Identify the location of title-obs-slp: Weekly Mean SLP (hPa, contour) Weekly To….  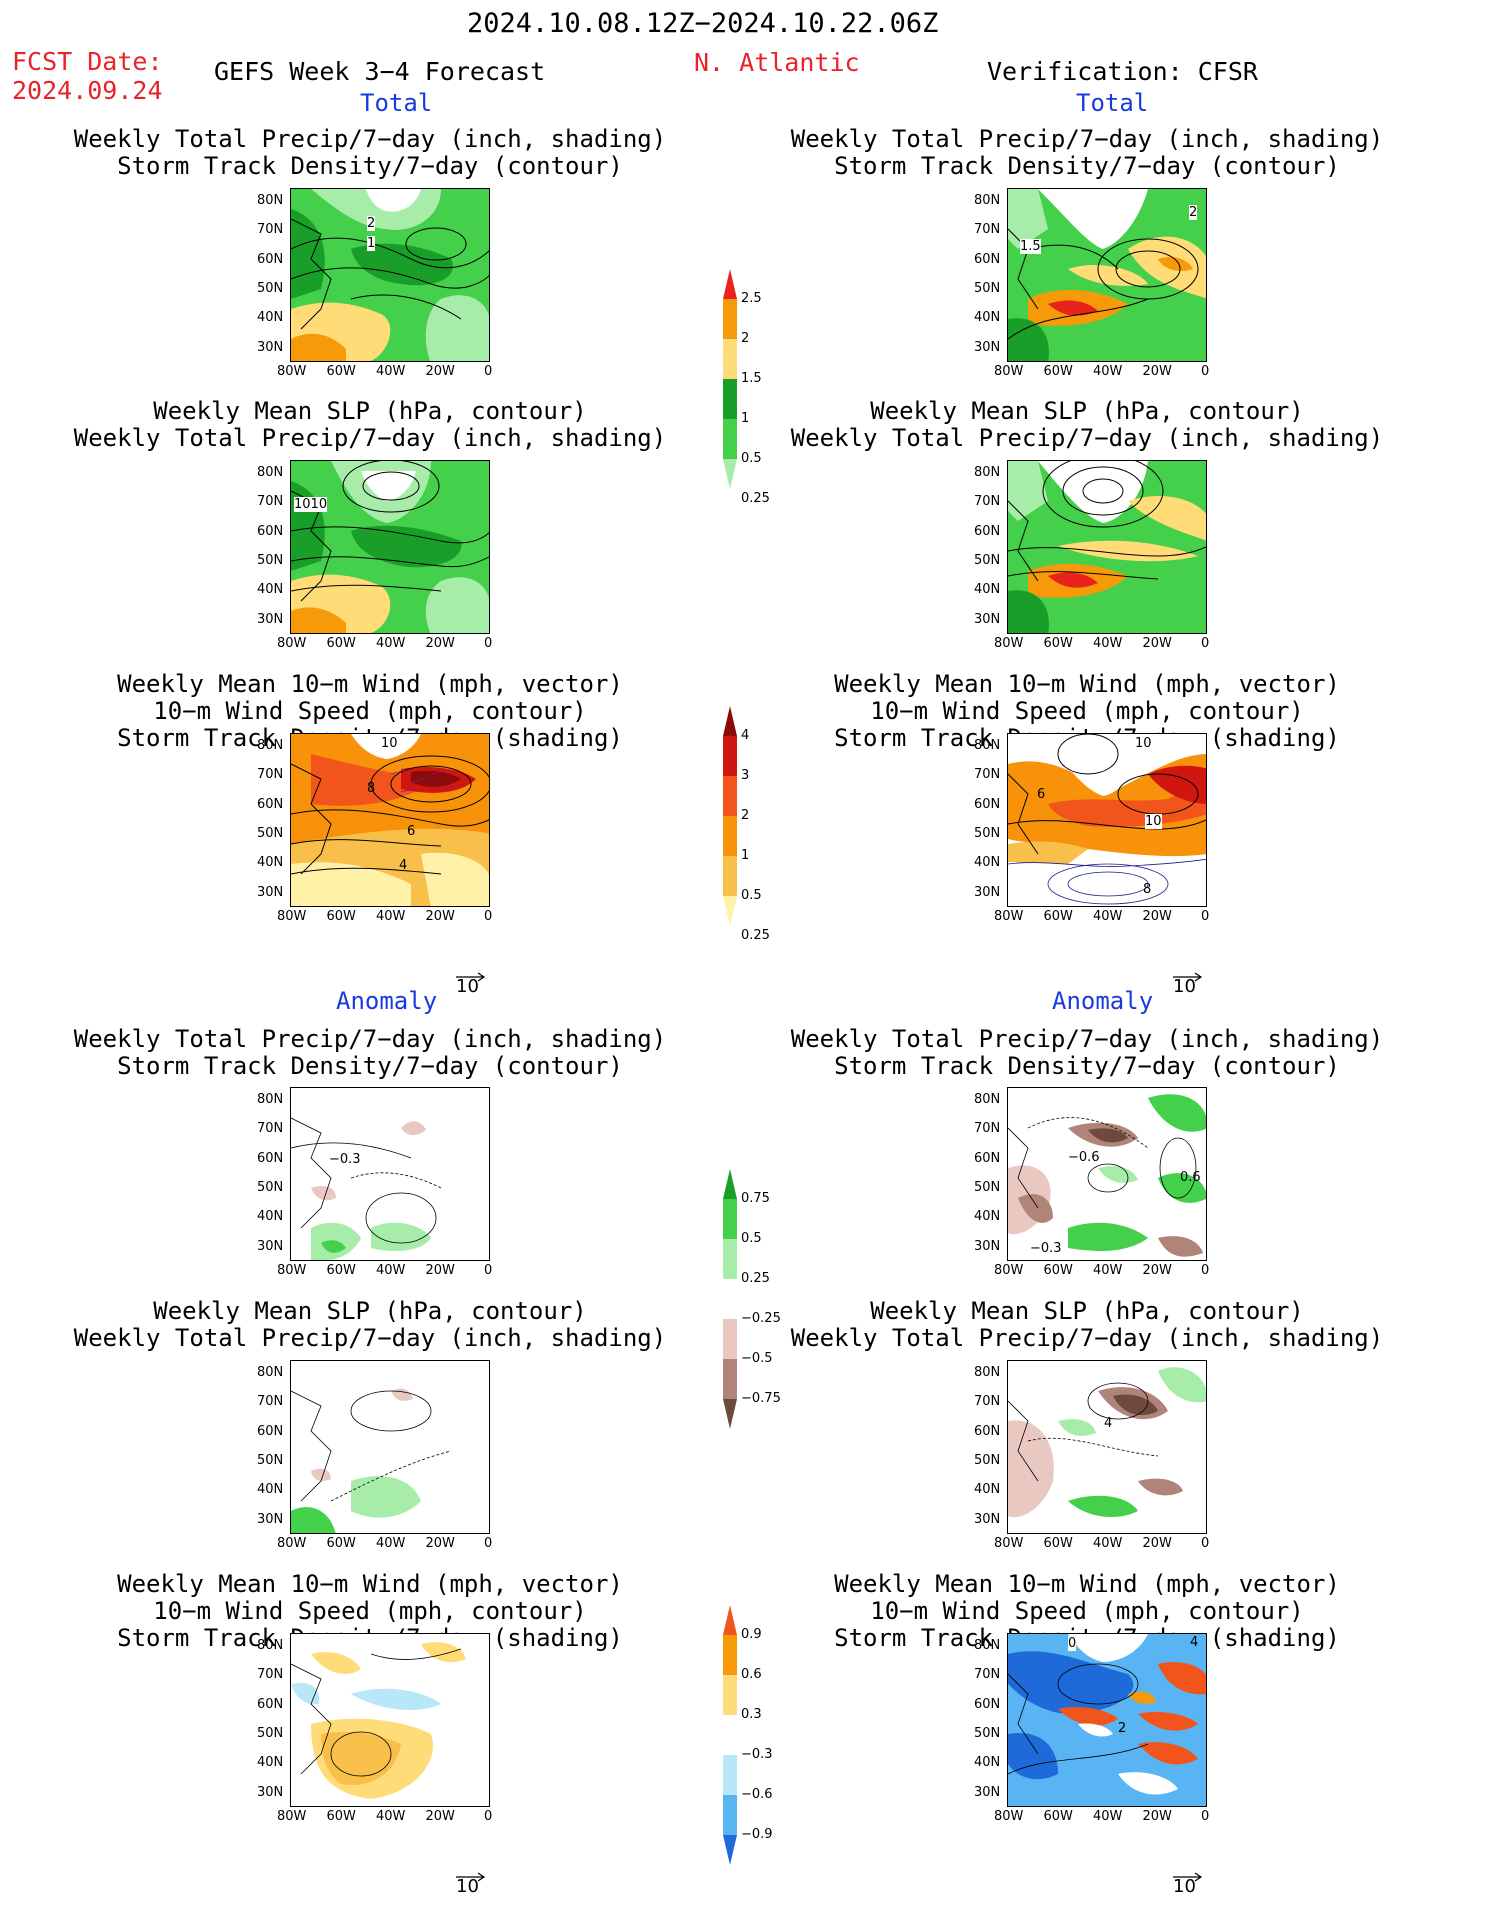
(1087, 424).